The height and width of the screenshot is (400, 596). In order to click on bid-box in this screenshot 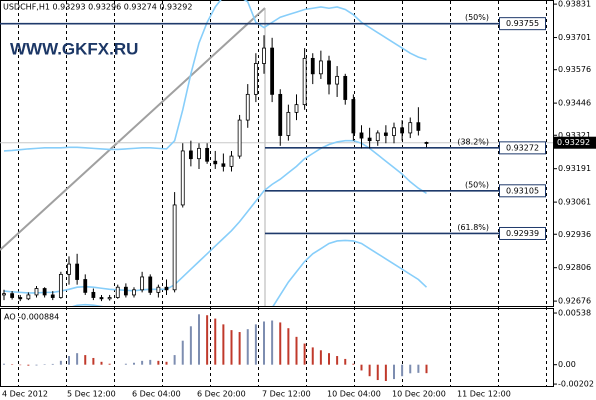, I will do `click(575, 142)`.